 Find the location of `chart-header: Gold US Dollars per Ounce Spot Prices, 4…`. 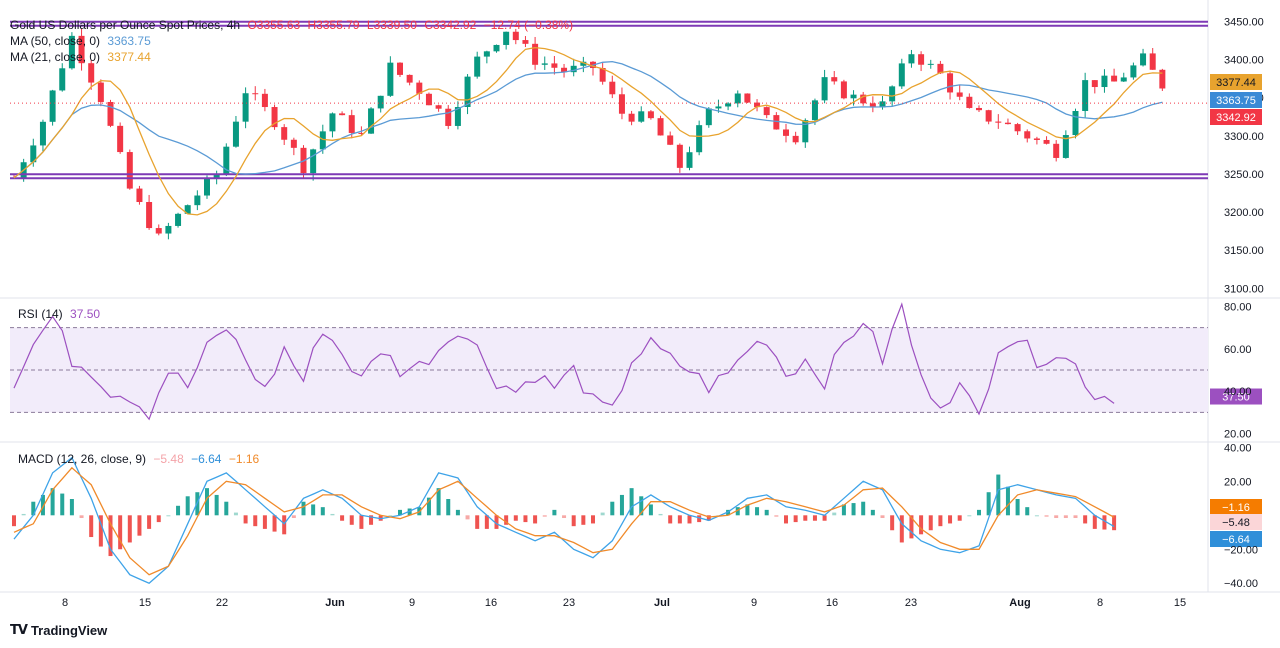

chart-header: Gold US Dollars per Ounce Spot Prices, 4… is located at coordinates (293, 25).